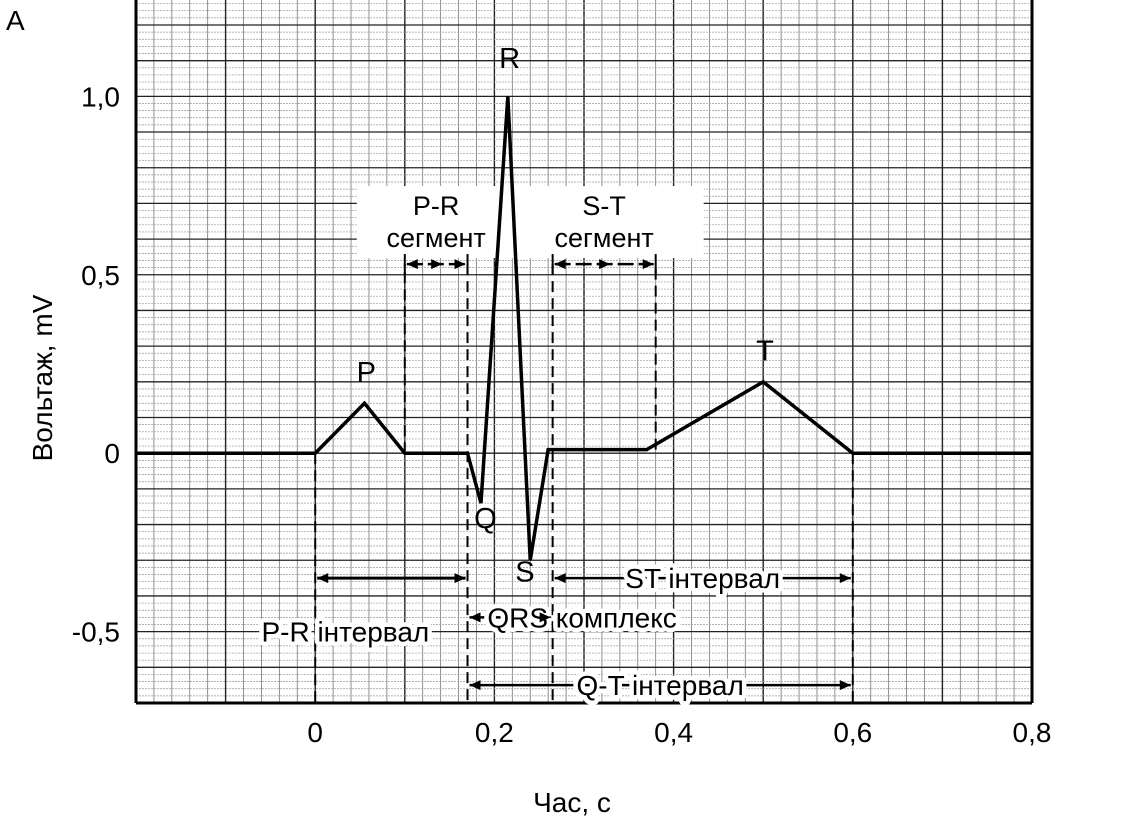  I want to click on qrs-complex-label: QRS комплекс, so click(581, 617).